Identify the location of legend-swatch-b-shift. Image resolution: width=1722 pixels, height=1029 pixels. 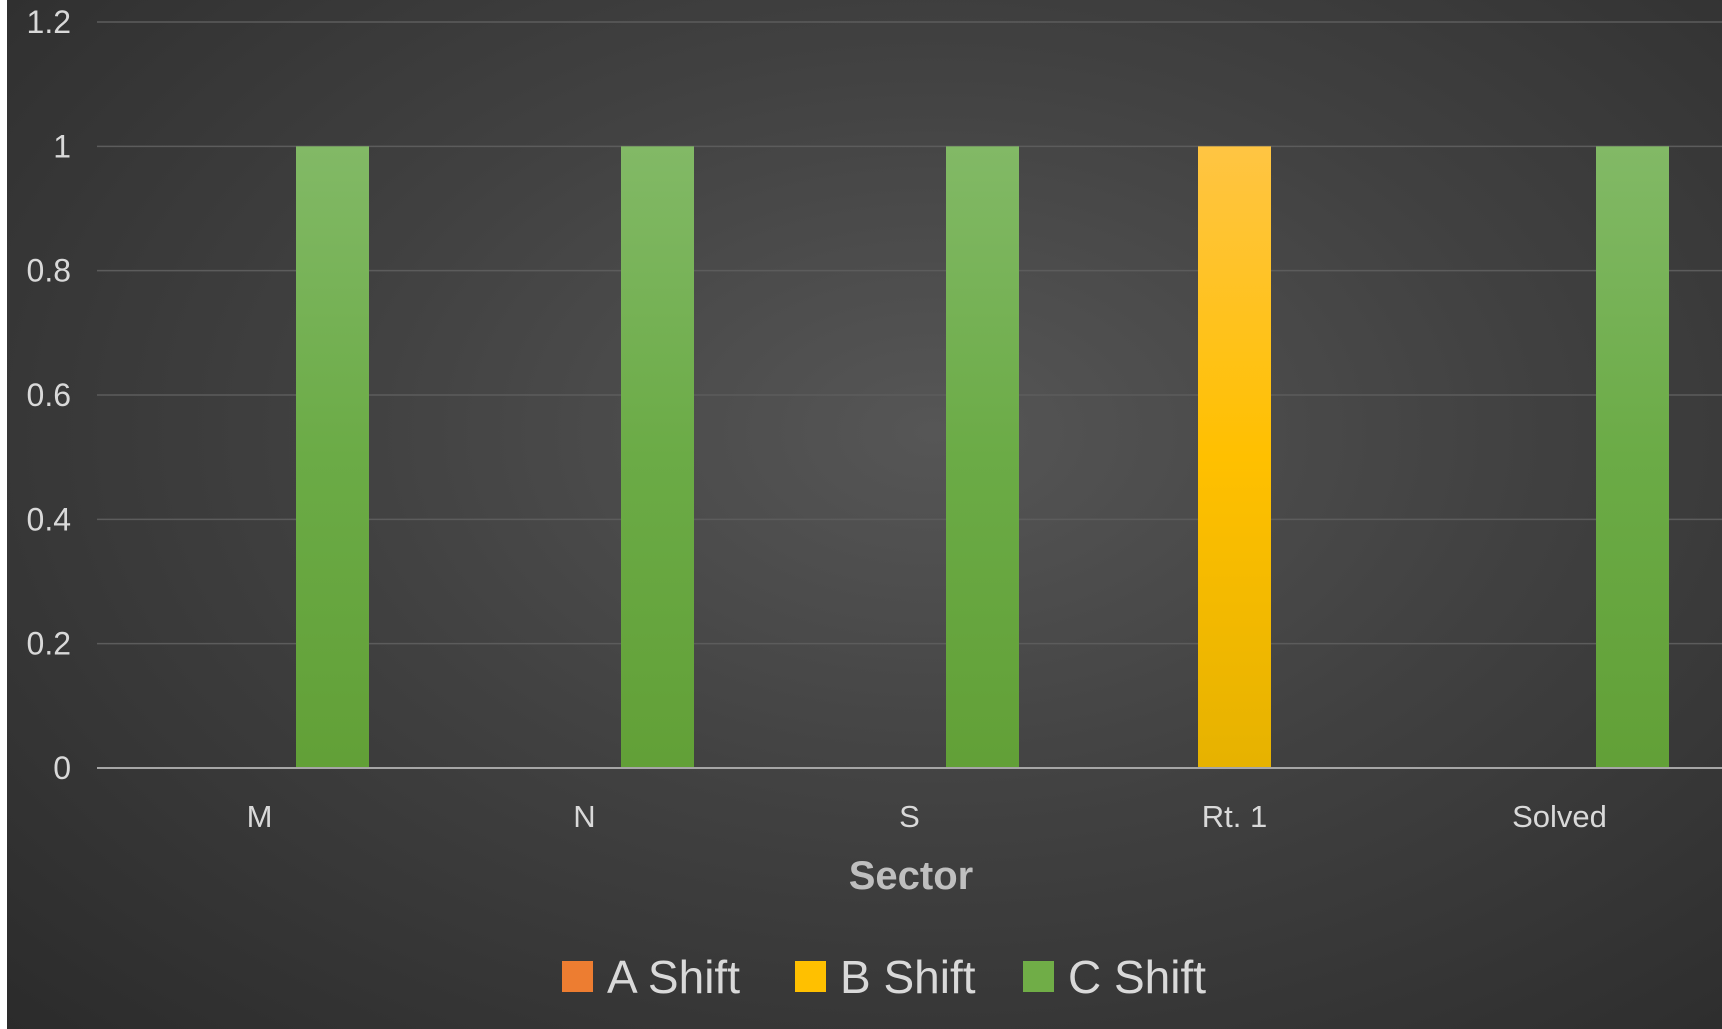
(810, 976).